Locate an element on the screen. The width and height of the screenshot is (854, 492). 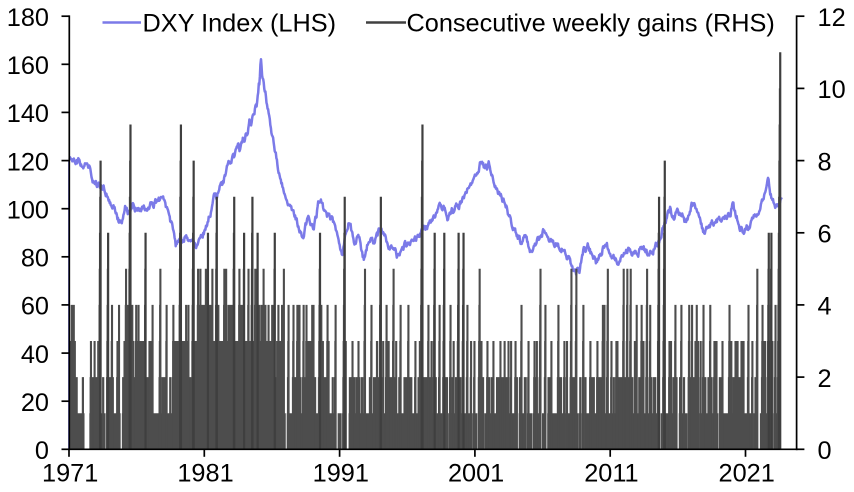
svg-text: 2011 is located at coordinates (611, 473).